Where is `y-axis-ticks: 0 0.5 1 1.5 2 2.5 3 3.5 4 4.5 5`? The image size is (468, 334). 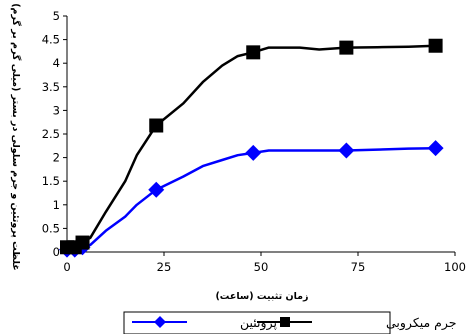 y-axis-ticks: 0 0.5 1 1.5 2 2.5 3 3.5 4 4.5 5 is located at coordinates (54, 134).